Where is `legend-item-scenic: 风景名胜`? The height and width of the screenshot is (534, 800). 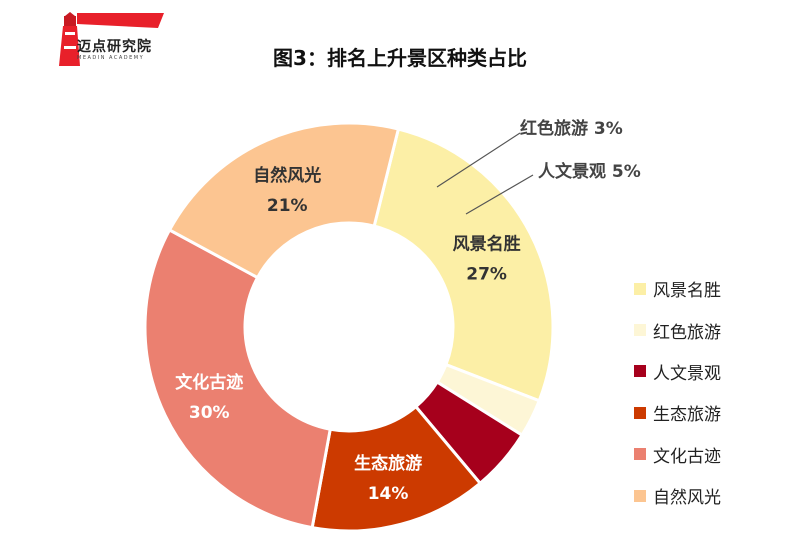
legend-item-scenic: 风景名胜 is located at coordinates (677, 288).